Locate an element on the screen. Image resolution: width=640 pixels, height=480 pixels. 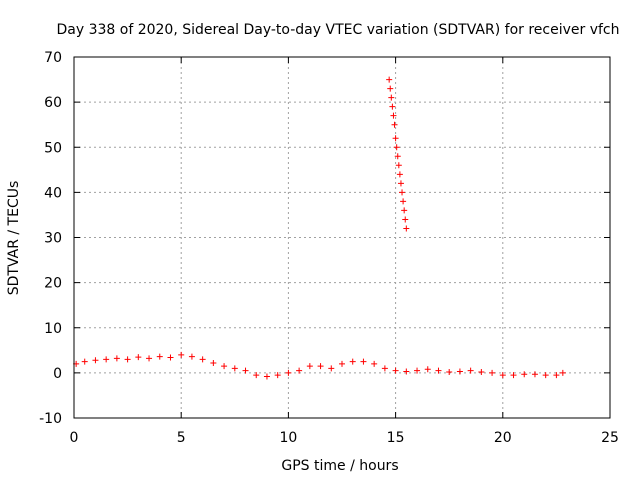
y-tick-label: 0 is located at coordinates (57, 374).